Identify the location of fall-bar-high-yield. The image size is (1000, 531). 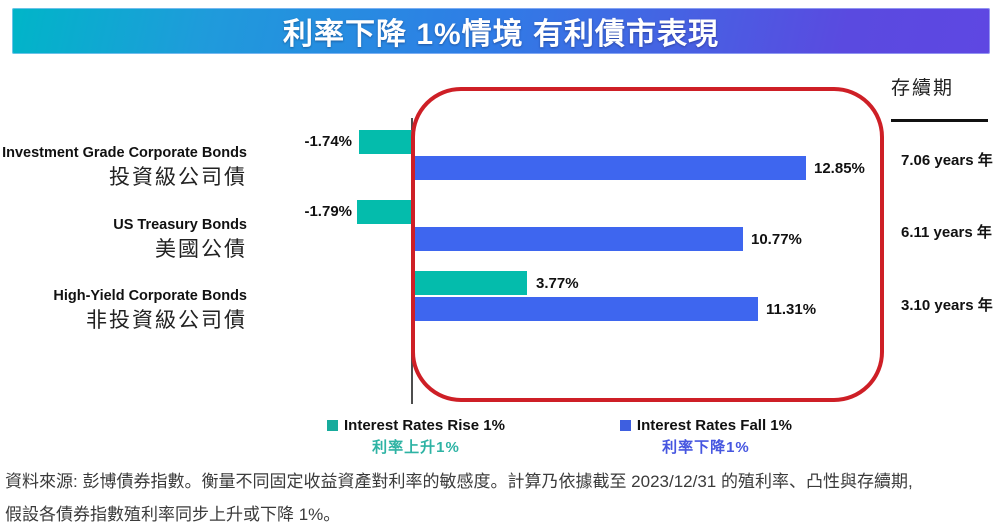
(585, 309).